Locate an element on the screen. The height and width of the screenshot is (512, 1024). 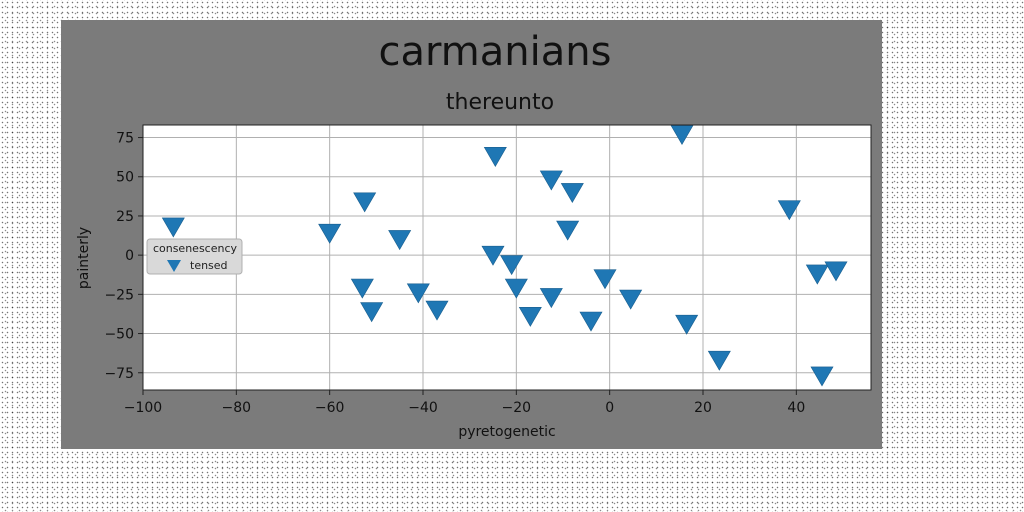
x-axis-label: pyretogenetic is located at coordinates (506, 432).